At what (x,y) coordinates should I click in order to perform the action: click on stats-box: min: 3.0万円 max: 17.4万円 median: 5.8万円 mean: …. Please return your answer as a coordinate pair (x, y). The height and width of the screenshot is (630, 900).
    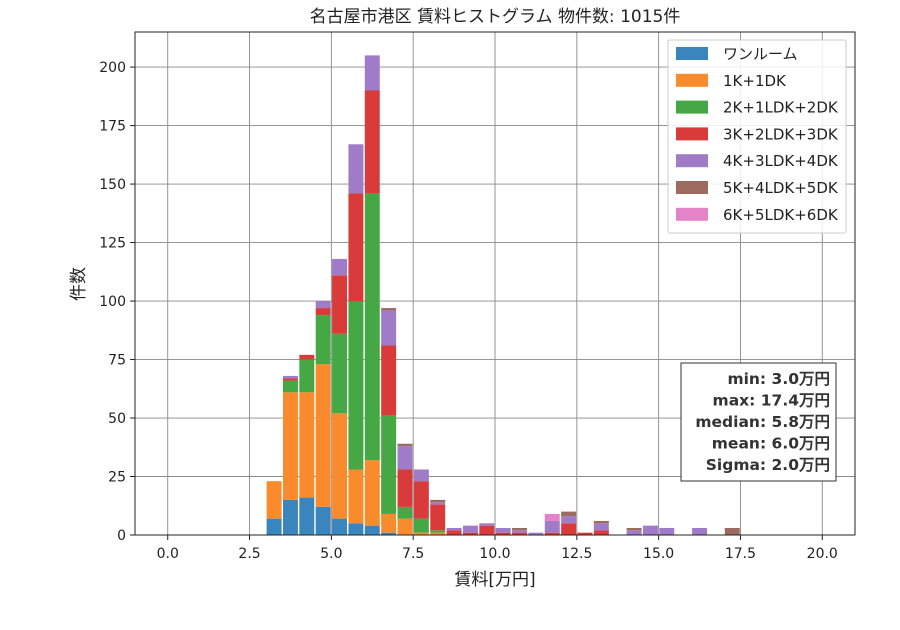
    Looking at the image, I should click on (758, 422).